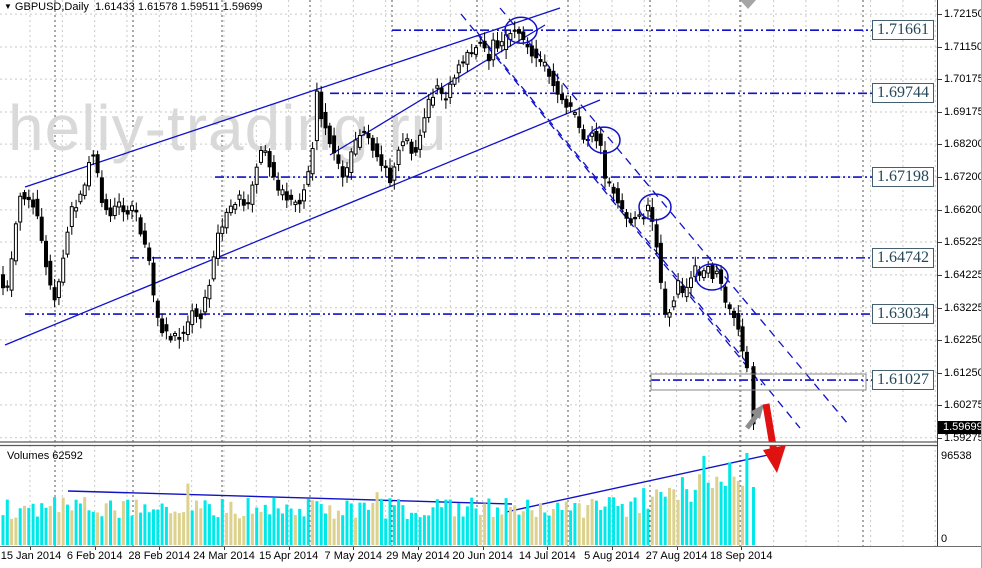  I want to click on price-tick-label: 1.71150, so click(963, 47).